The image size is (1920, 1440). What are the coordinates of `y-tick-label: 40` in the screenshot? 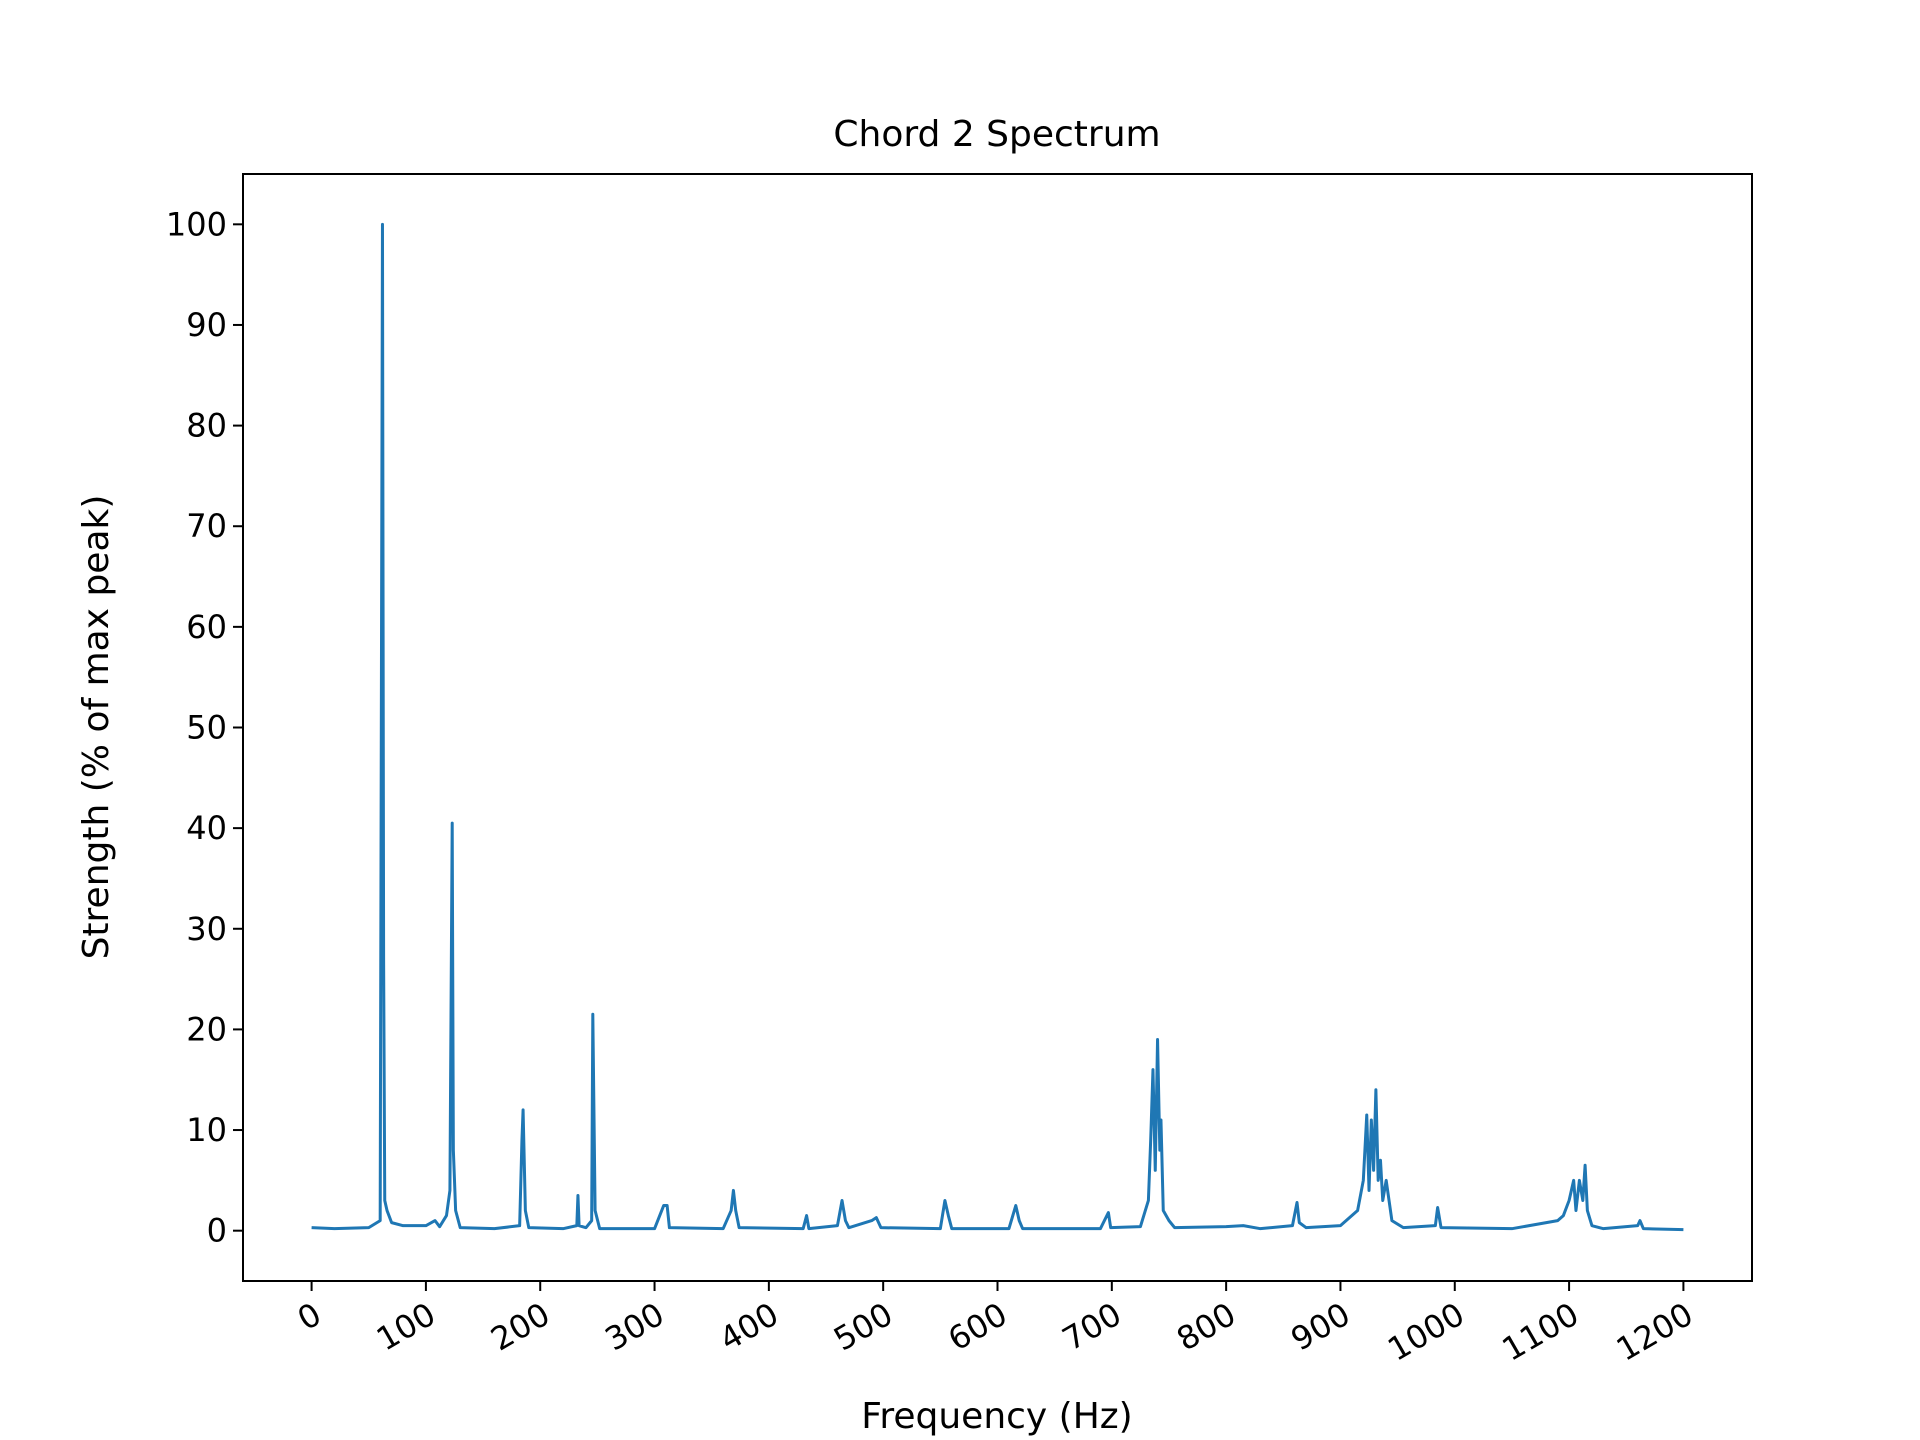 It's located at (206, 828).